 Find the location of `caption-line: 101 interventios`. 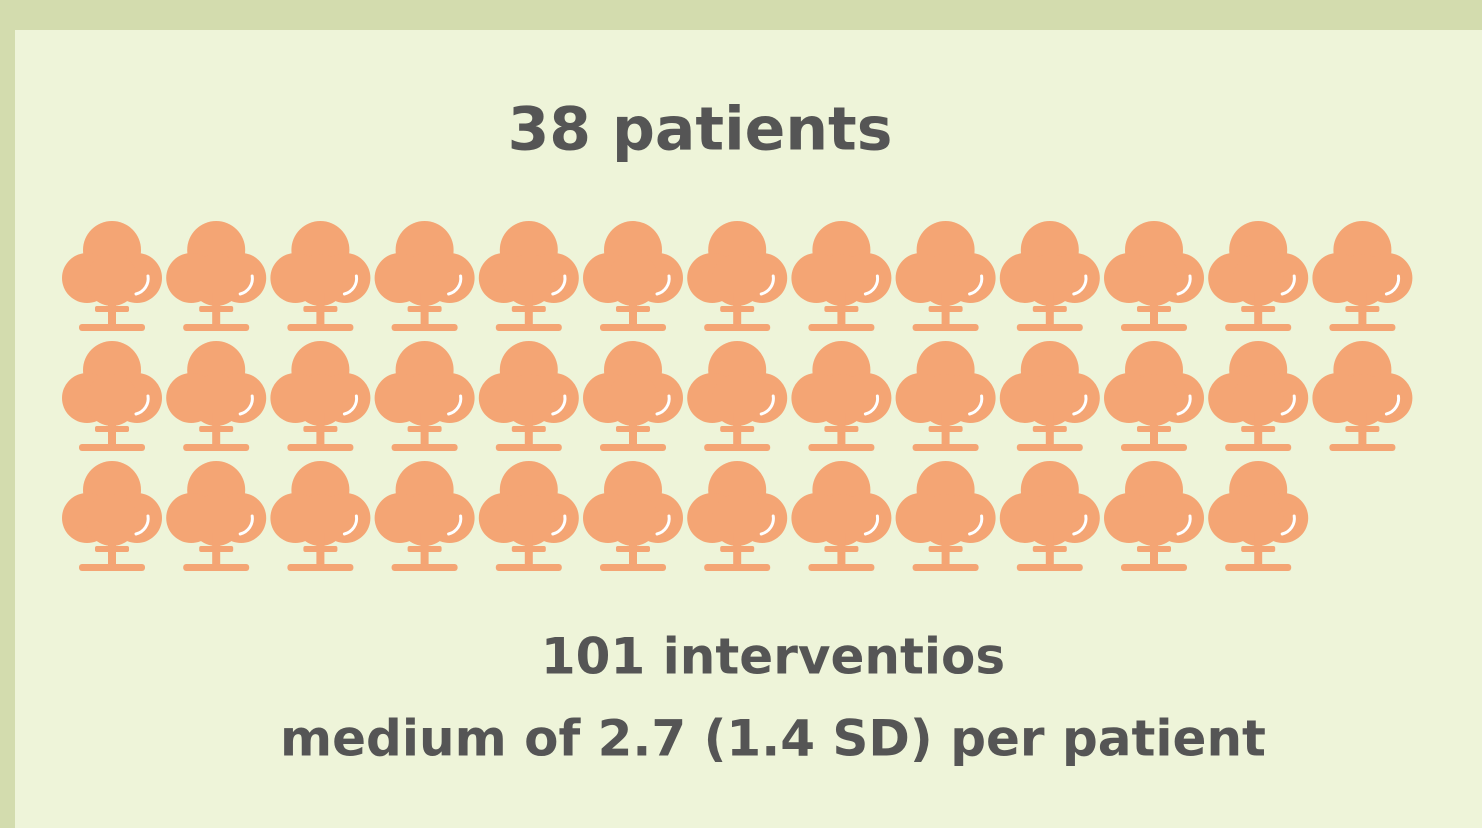

caption-line: 101 interventios is located at coordinates (773, 657).